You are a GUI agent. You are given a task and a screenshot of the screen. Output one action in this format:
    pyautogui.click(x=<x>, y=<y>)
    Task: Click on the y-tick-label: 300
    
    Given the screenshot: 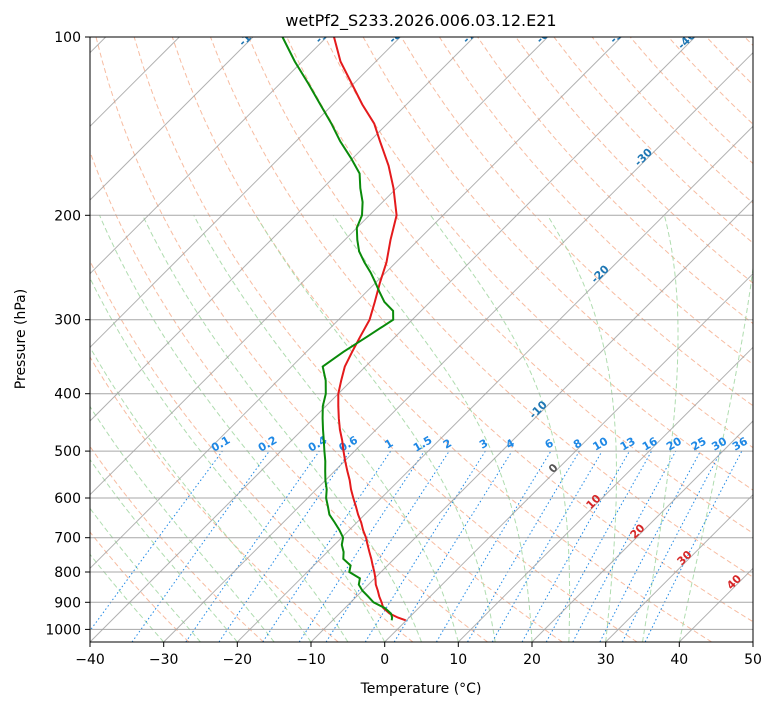 What is the action you would take?
    pyautogui.click(x=67, y=321)
    